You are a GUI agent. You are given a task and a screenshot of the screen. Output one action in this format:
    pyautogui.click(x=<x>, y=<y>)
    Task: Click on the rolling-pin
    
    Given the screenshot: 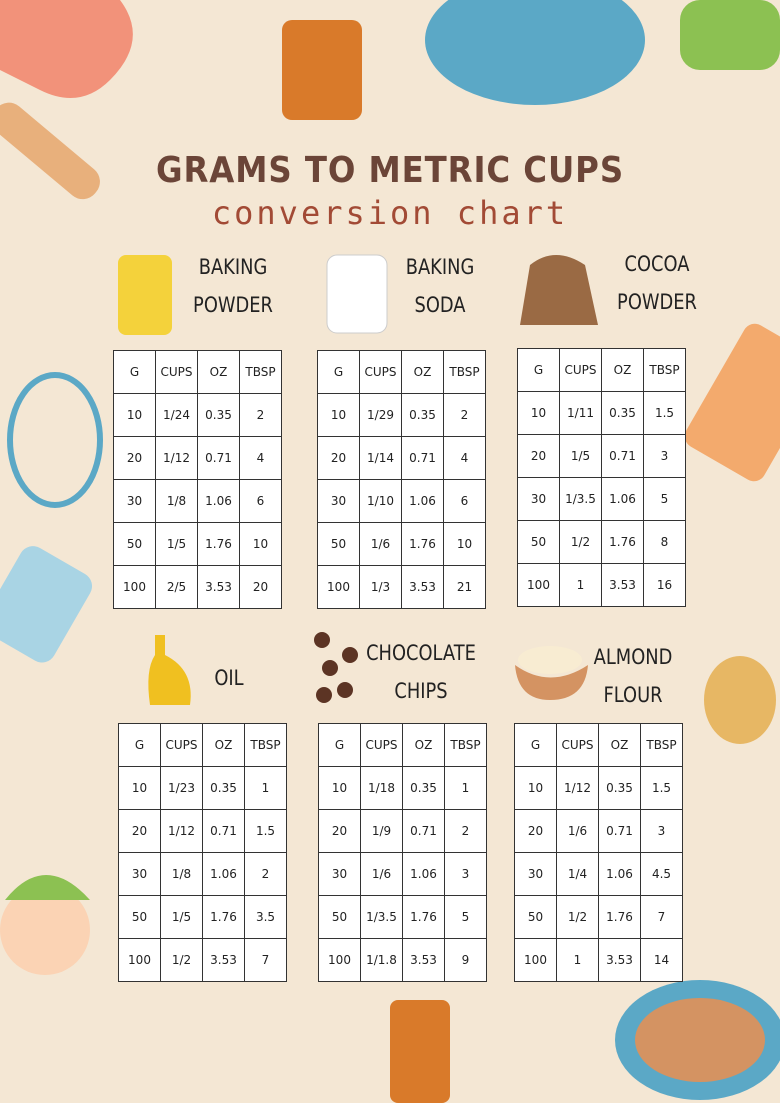 What is the action you would take?
    pyautogui.click(x=50, y=151)
    